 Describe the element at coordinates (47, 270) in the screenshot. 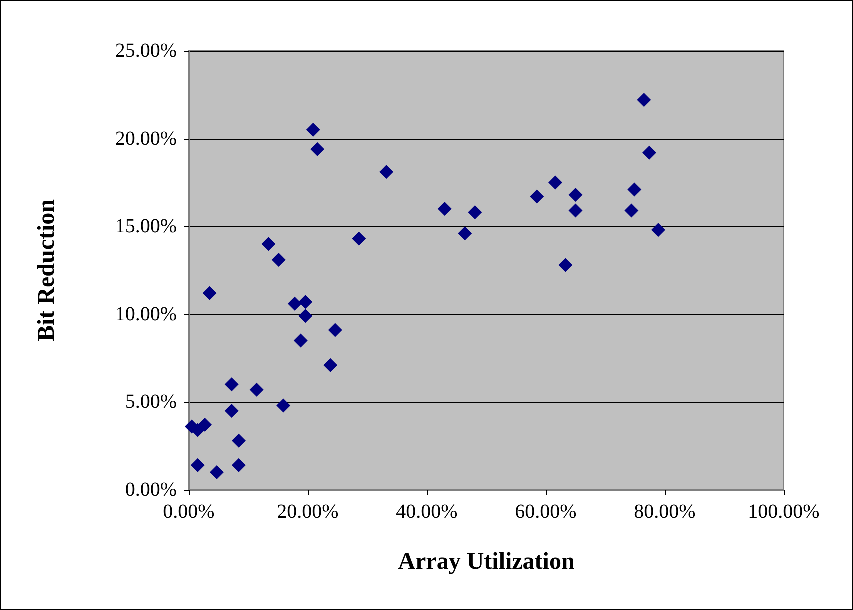

I see `y-axis-title: Bit Reduction` at that location.